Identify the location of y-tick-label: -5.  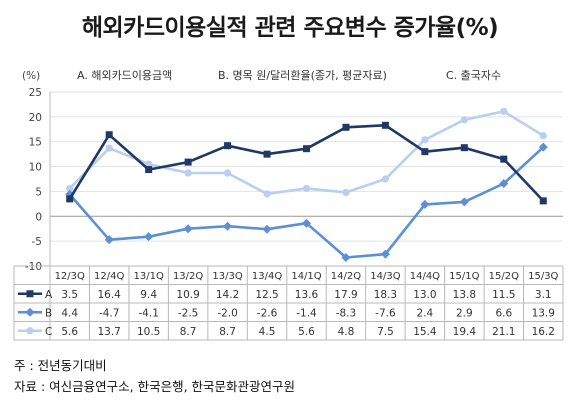
(37, 242).